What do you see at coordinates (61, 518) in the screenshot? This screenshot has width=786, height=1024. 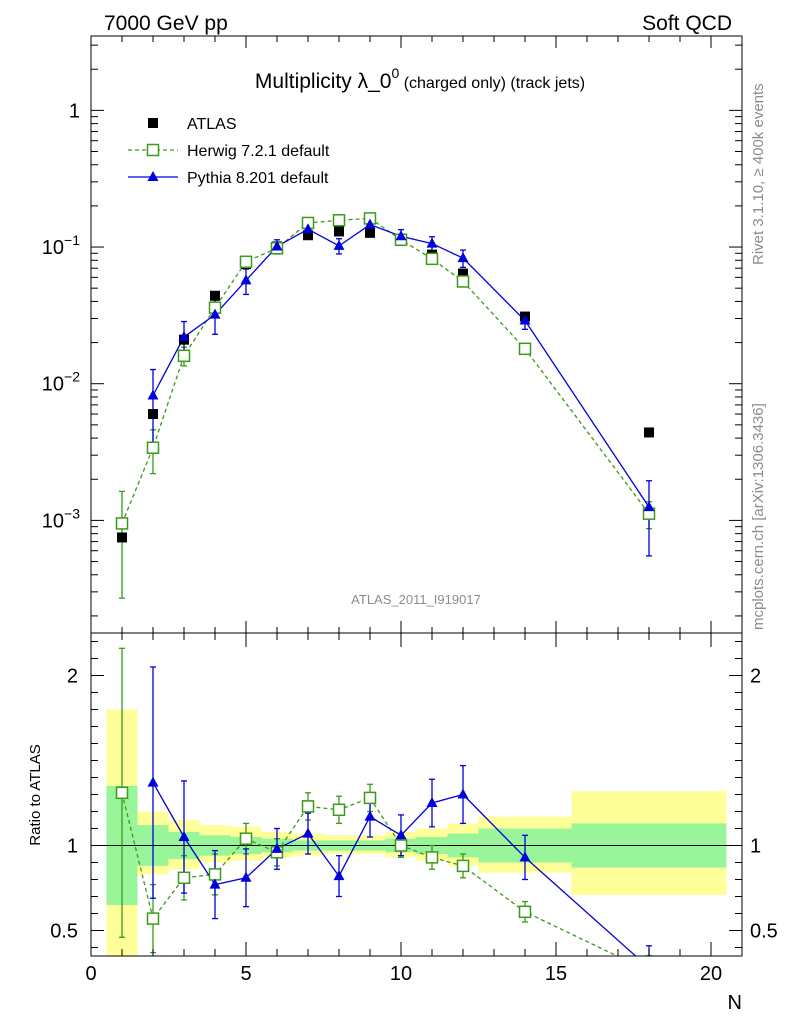 I see `main-y-tick-label: 10⁻³` at bounding box center [61, 518].